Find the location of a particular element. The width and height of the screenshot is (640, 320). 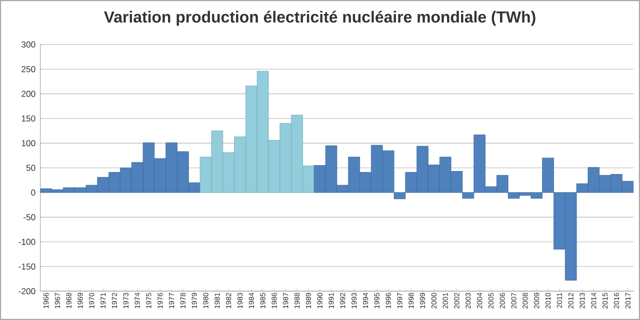

y-tick-label: -150 is located at coordinates (27, 266).